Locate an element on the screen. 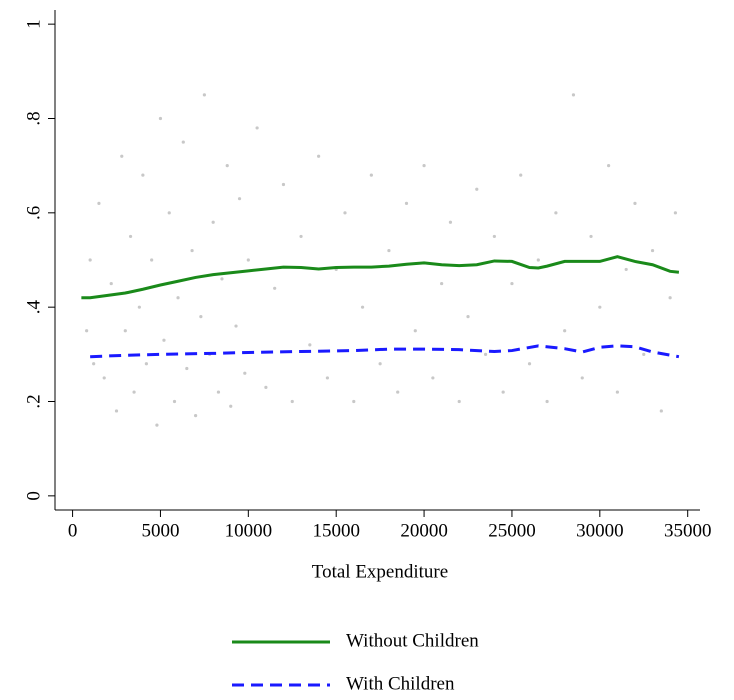  x-tick-label: 10000 is located at coordinates (249, 530).